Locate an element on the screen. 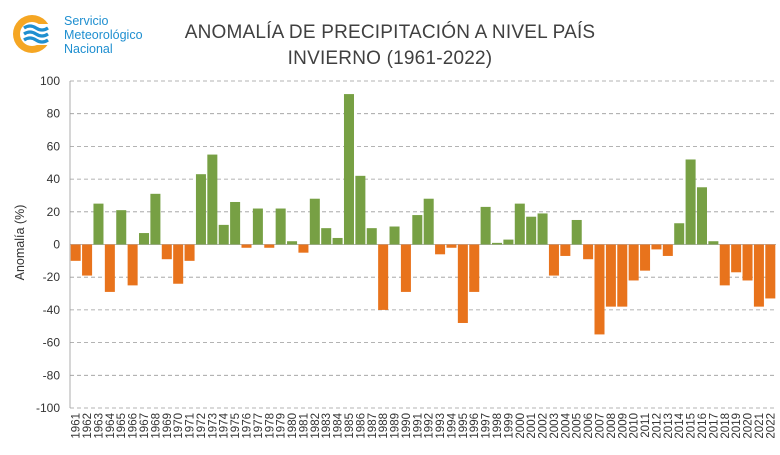  bar-1976 is located at coordinates (246, 246).